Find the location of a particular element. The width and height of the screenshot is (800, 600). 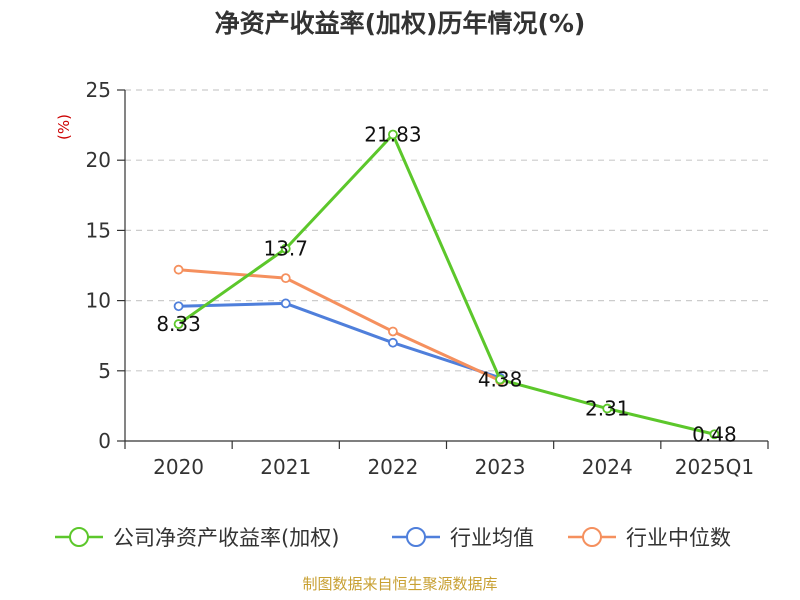

y-tick-label: 5 is located at coordinates (104, 371).